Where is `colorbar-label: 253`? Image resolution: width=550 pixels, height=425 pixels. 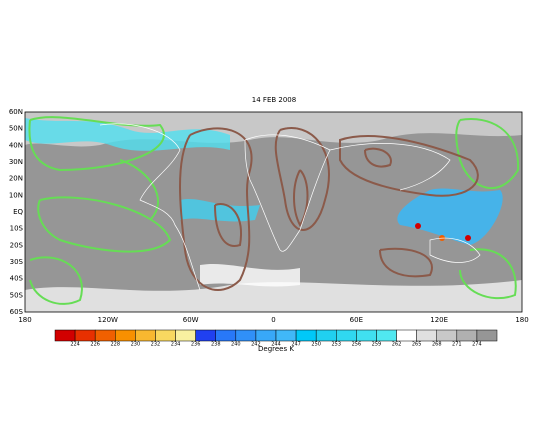 colorbar-label: 253 is located at coordinates (336, 345).